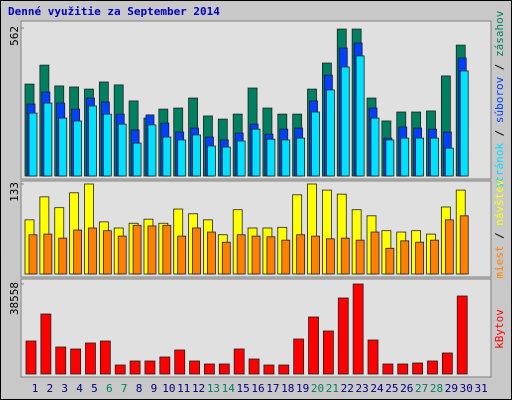 The image size is (512, 400). I want to click on x-tick-label: 30, so click(466, 388).